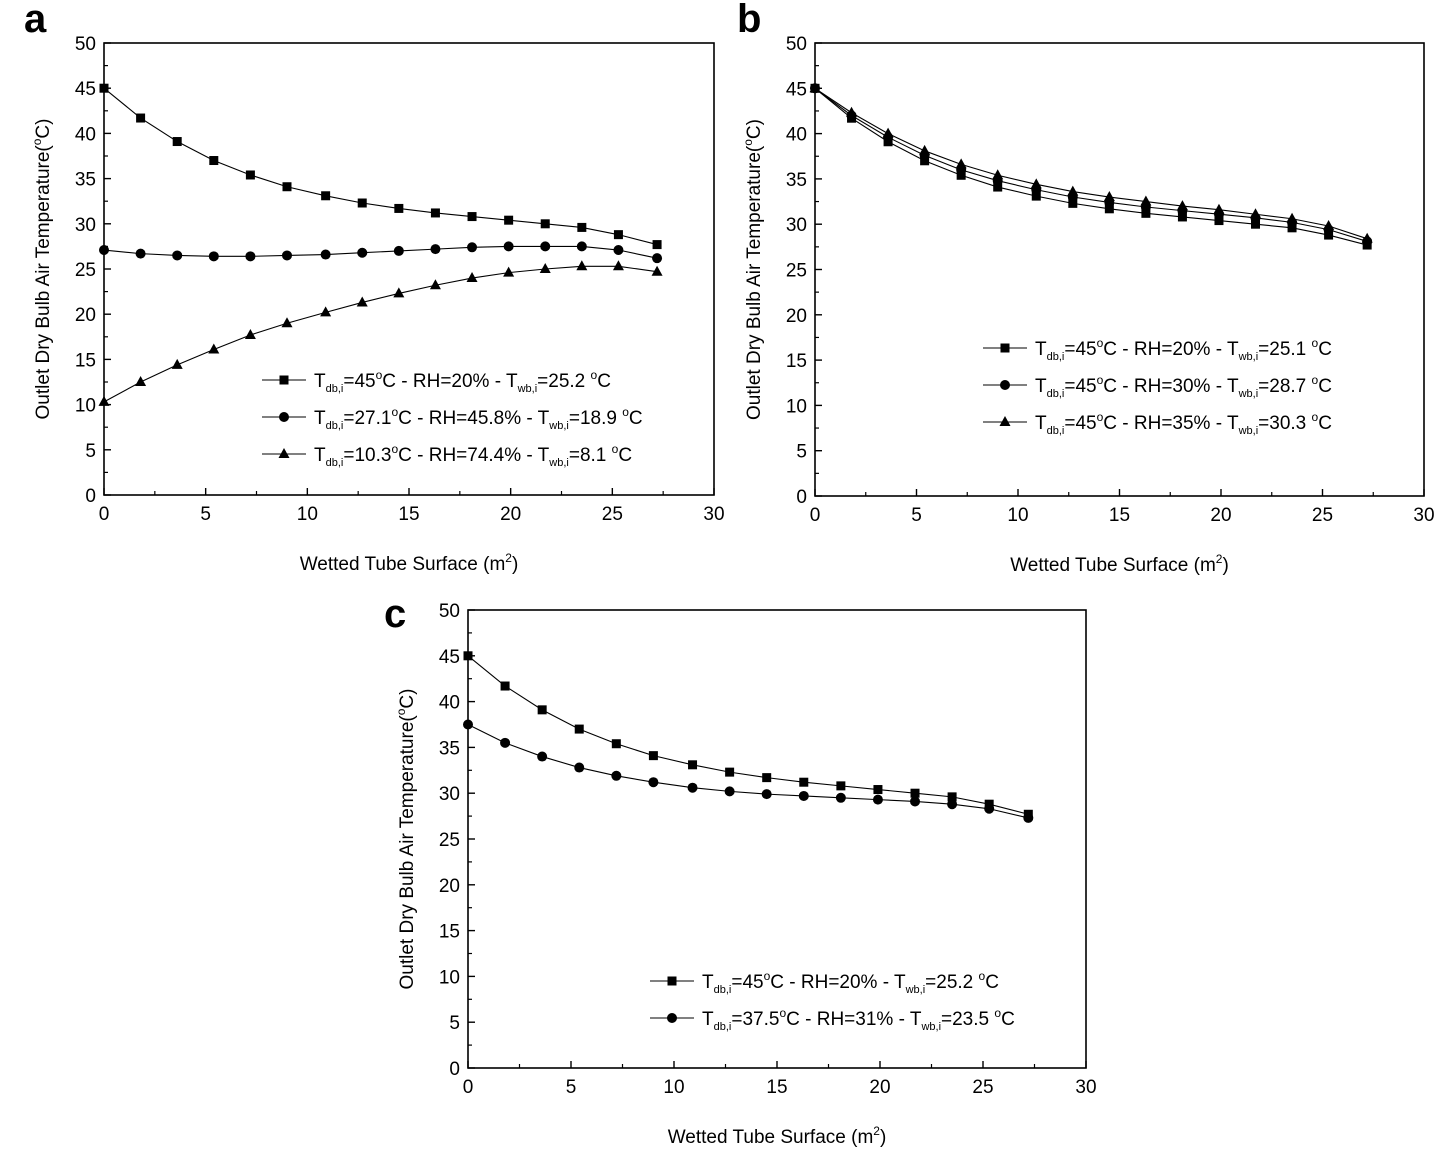  Describe the element at coordinates (796, 135) in the screenshot. I see `y-tick-label: 40` at that location.